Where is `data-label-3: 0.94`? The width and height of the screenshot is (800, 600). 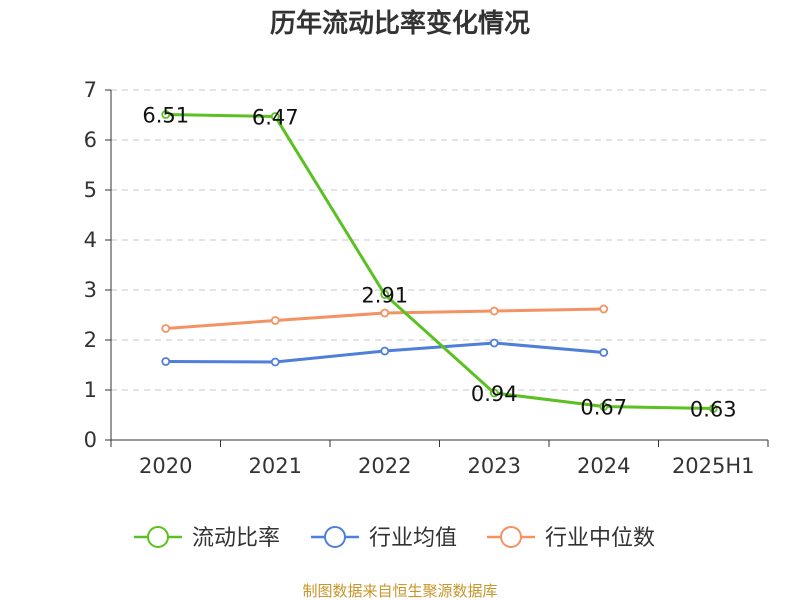
data-label-3: 0.94 is located at coordinates (494, 394).